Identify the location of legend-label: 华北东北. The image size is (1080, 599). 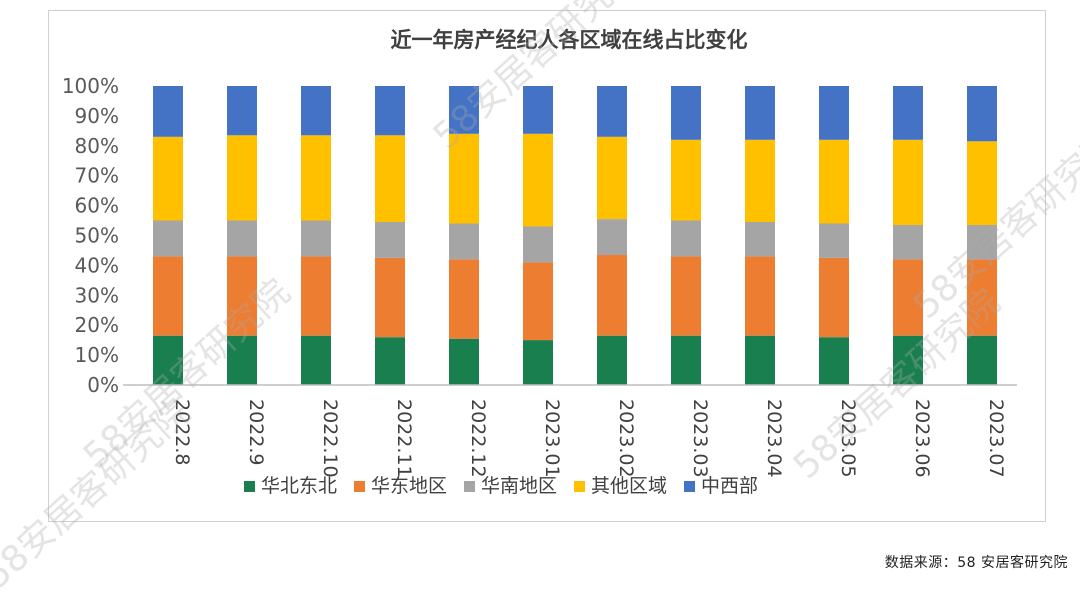
(299, 486).